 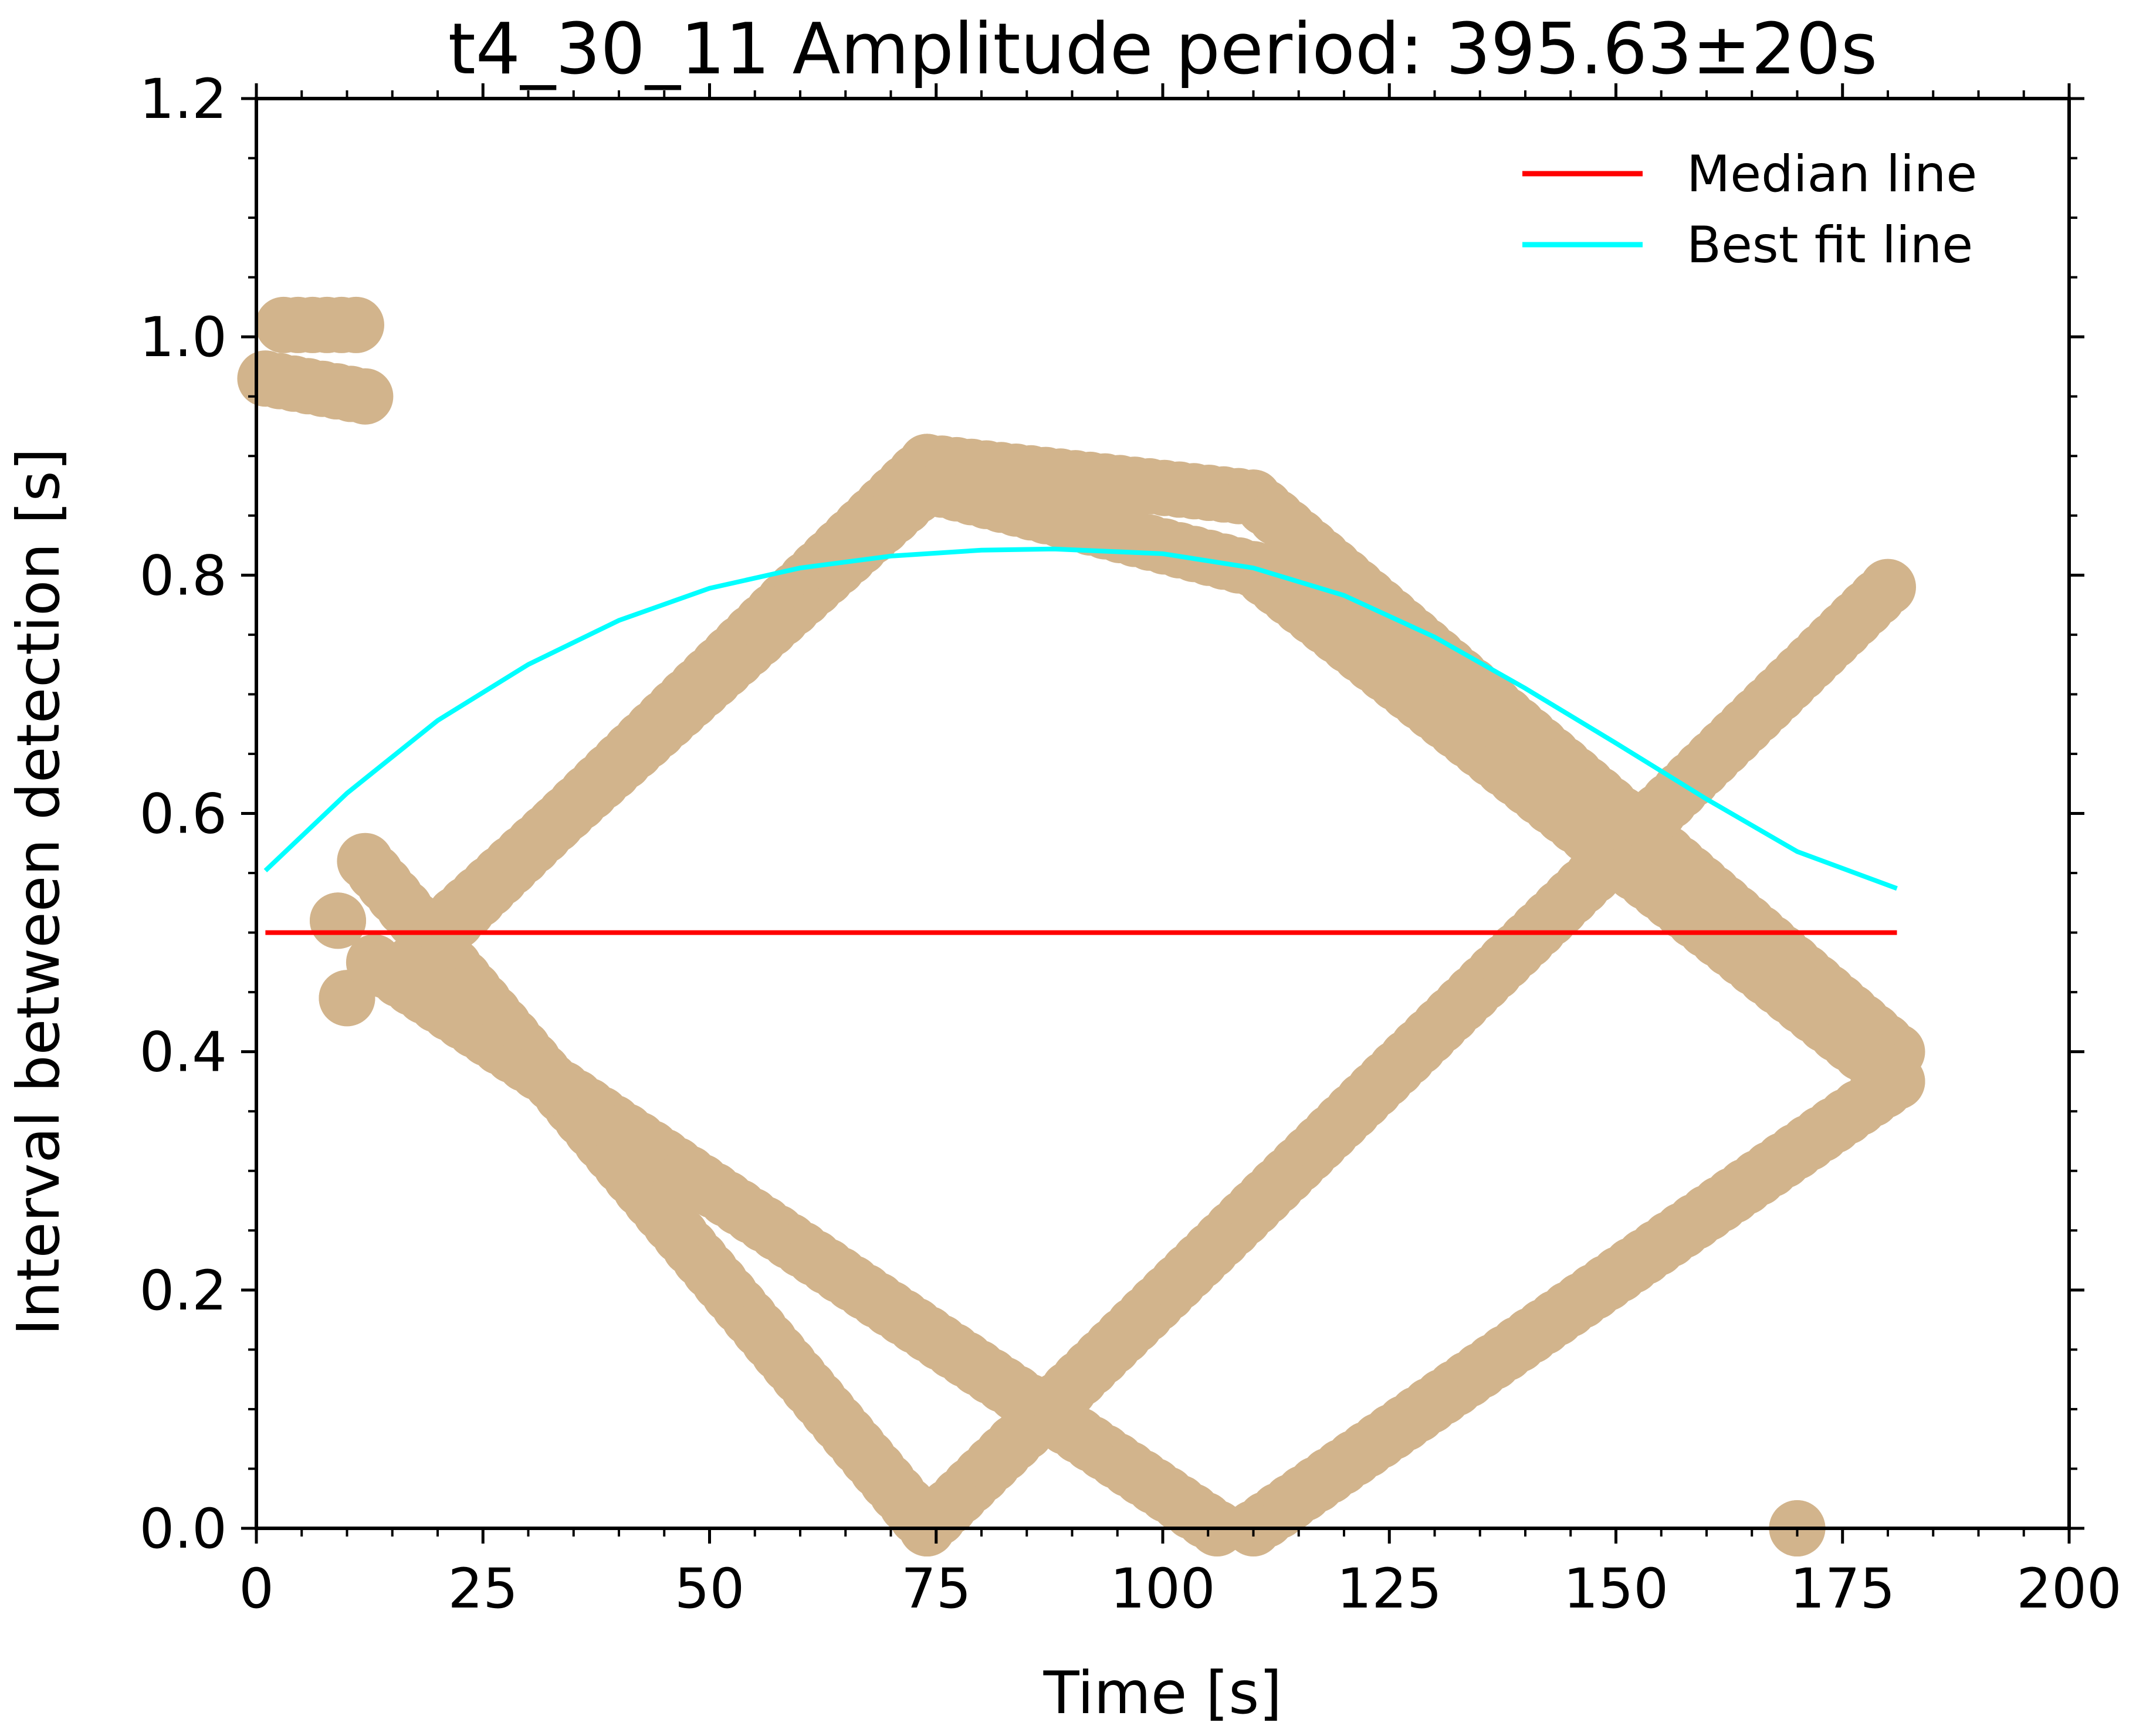 What do you see at coordinates (184, 815) in the screenshot?
I see `y-tick-label: 0.6` at bounding box center [184, 815].